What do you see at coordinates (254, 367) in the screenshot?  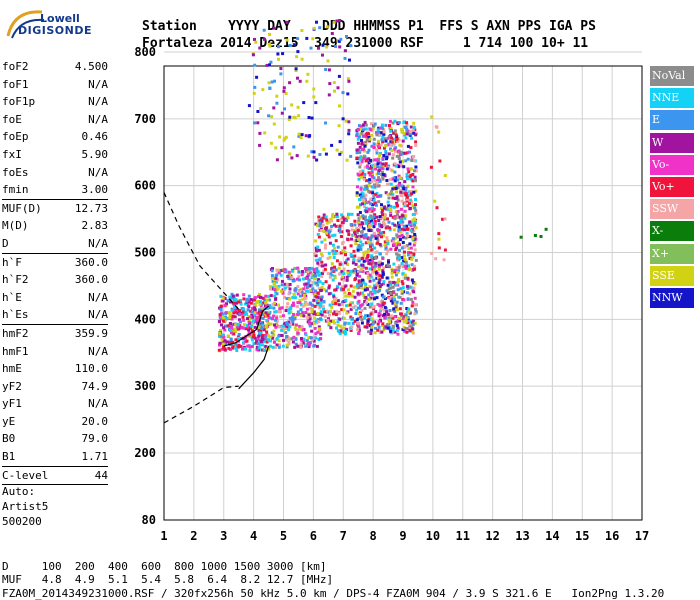 I see `profile-curve-lower` at bounding box center [254, 367].